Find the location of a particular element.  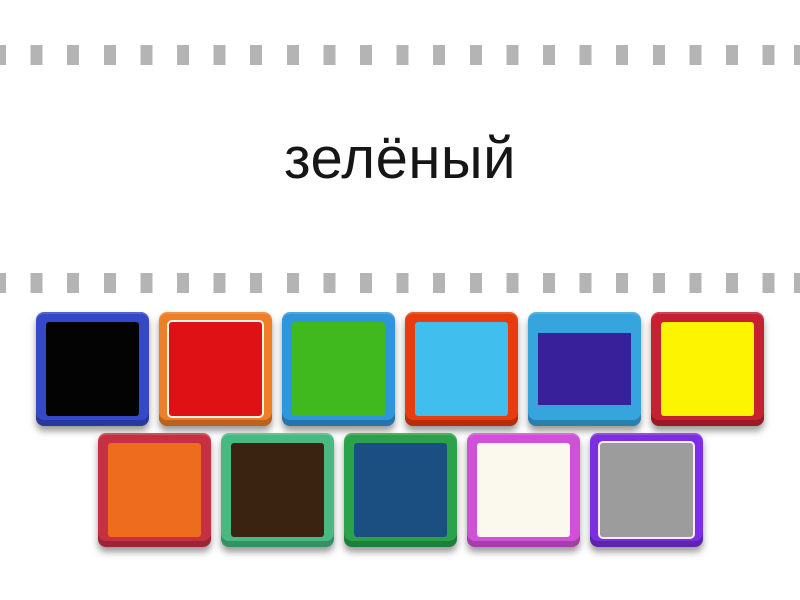

tile-brown-square is located at coordinates (277, 490).